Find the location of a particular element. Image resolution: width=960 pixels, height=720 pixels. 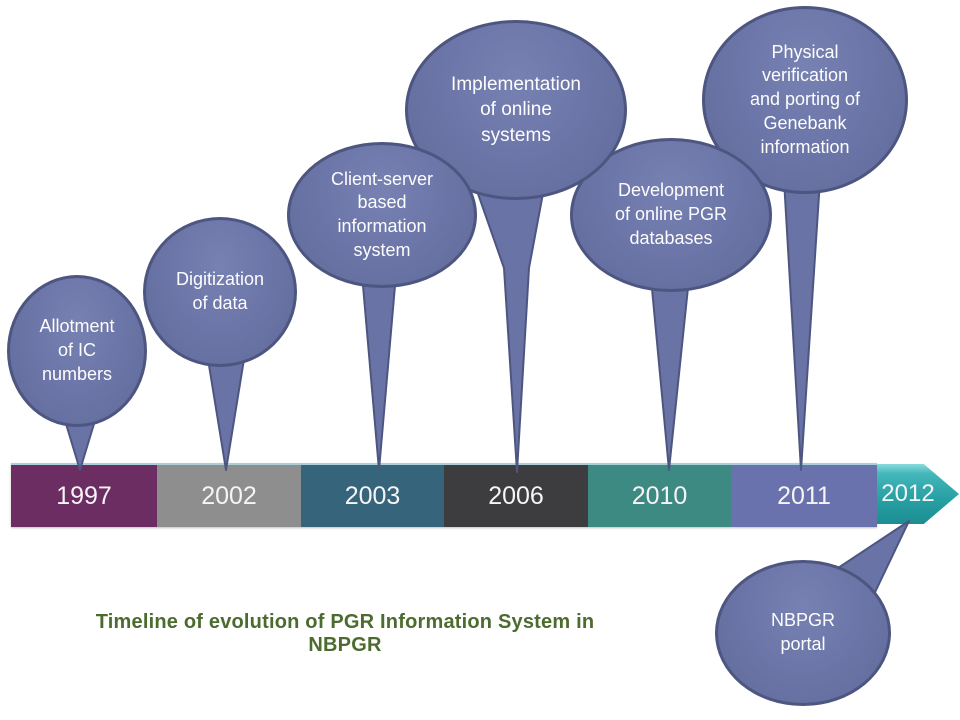

tail-2003-pointer is located at coordinates (379, 372).